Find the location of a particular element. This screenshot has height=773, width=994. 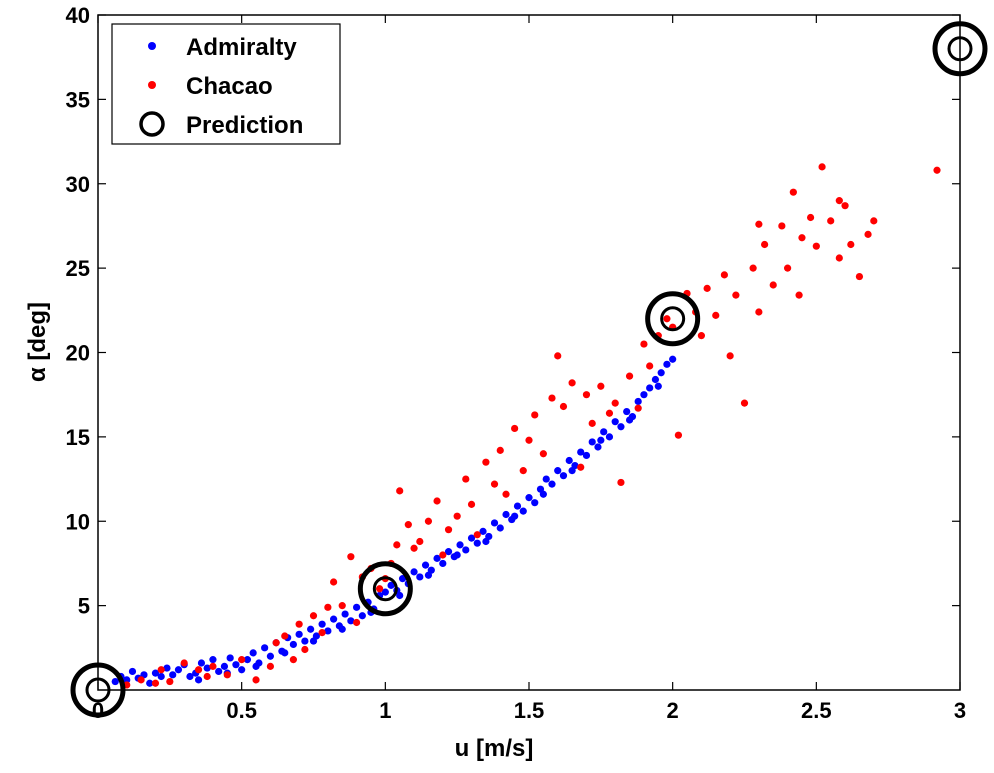

y-tick-label: 5 is located at coordinates (84, 606).